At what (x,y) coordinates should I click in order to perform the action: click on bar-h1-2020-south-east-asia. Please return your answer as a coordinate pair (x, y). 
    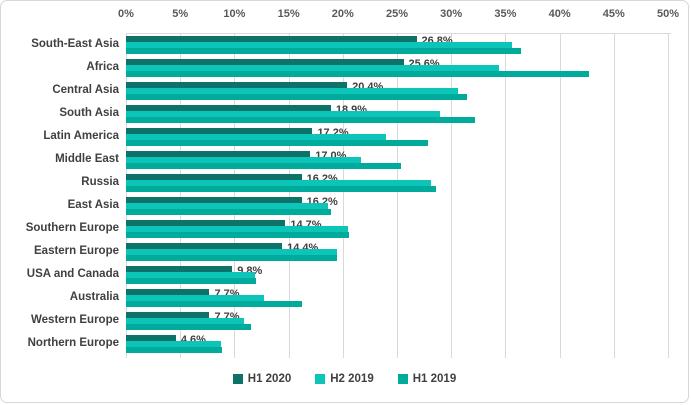
    Looking at the image, I should click on (271, 39).